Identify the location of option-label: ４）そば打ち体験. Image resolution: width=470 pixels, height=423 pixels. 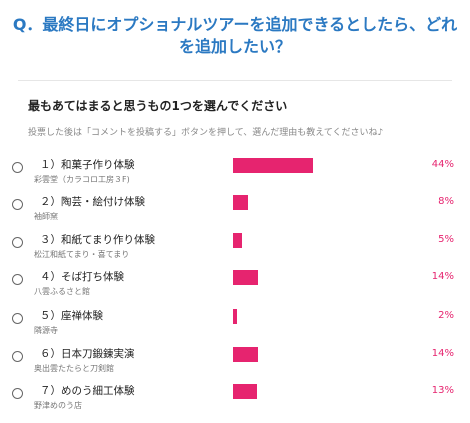
(82, 277).